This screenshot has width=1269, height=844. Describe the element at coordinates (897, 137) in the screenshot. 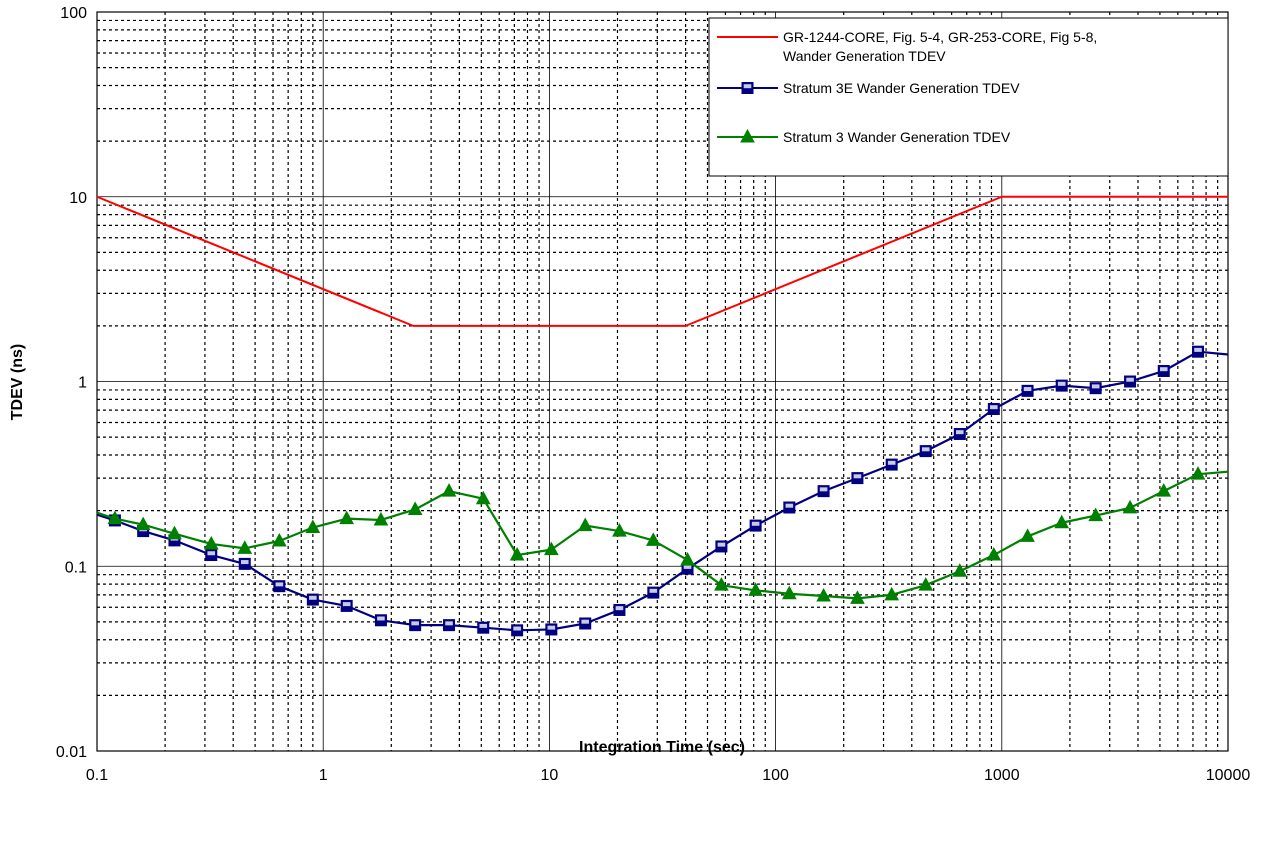

I see `legend-label: Stratum 3 Wander Generation TDEV` at that location.